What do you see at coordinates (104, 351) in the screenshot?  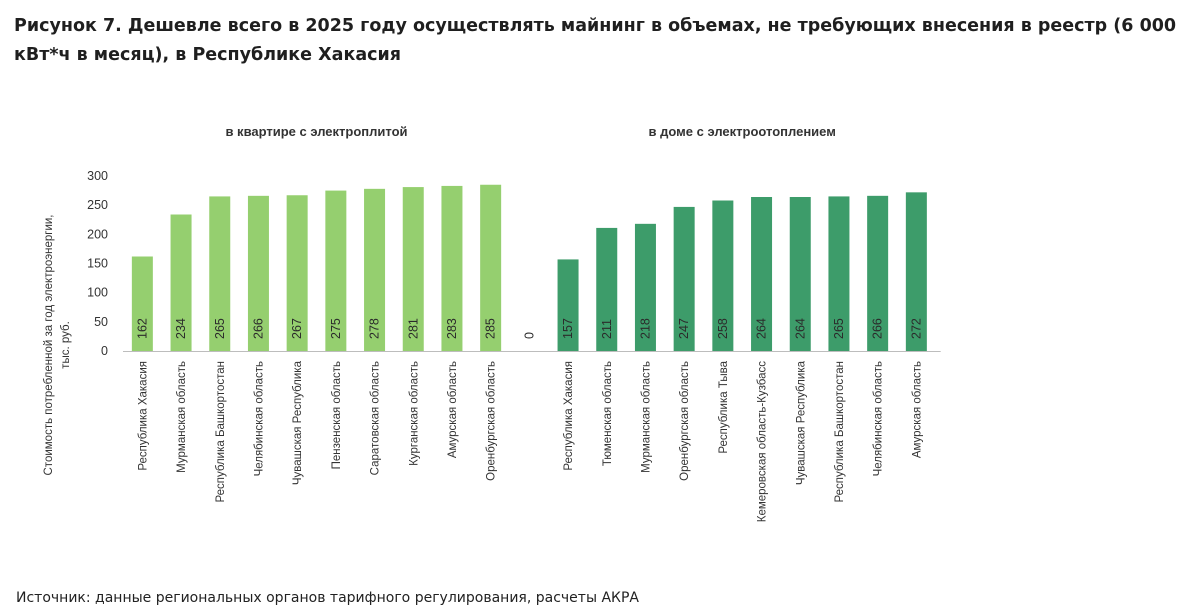 I see `y-tick-label: 0` at bounding box center [104, 351].